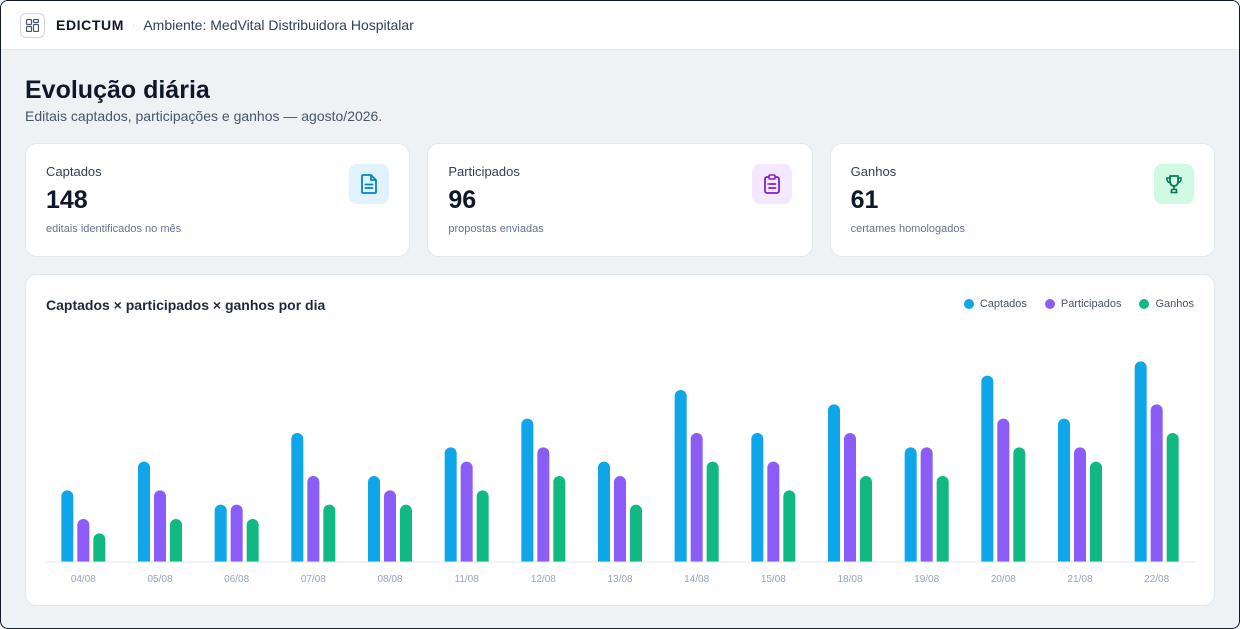 Image resolution: width=1240 pixels, height=629 pixels. Describe the element at coordinates (926, 579) in the screenshot. I see `x-tick-label: 19/08` at that location.